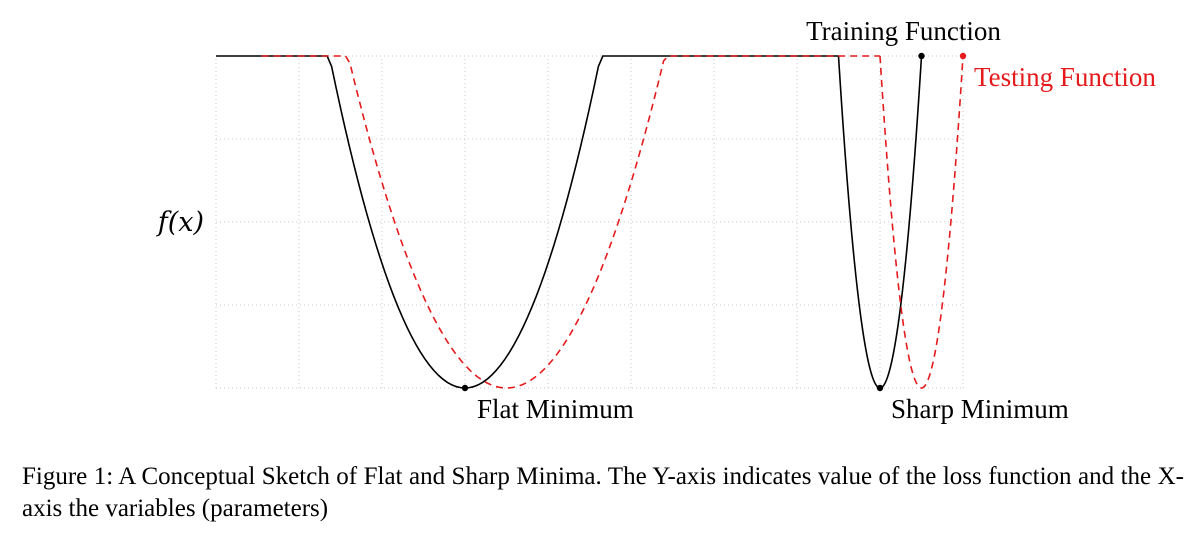 The width and height of the screenshot is (1204, 537). Describe the element at coordinates (180, 222) in the screenshot. I see `y-axis-label: f(x)` at that location.